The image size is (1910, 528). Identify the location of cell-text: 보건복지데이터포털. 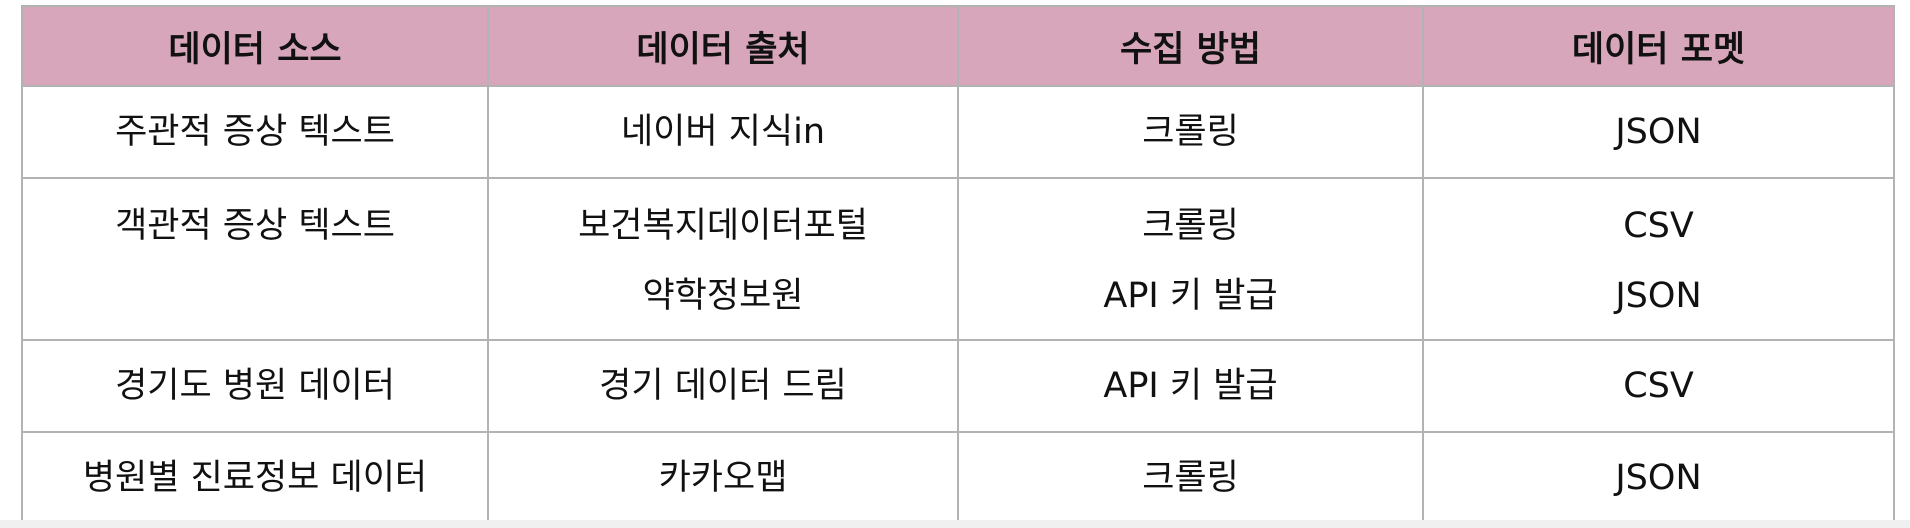
(723, 226).